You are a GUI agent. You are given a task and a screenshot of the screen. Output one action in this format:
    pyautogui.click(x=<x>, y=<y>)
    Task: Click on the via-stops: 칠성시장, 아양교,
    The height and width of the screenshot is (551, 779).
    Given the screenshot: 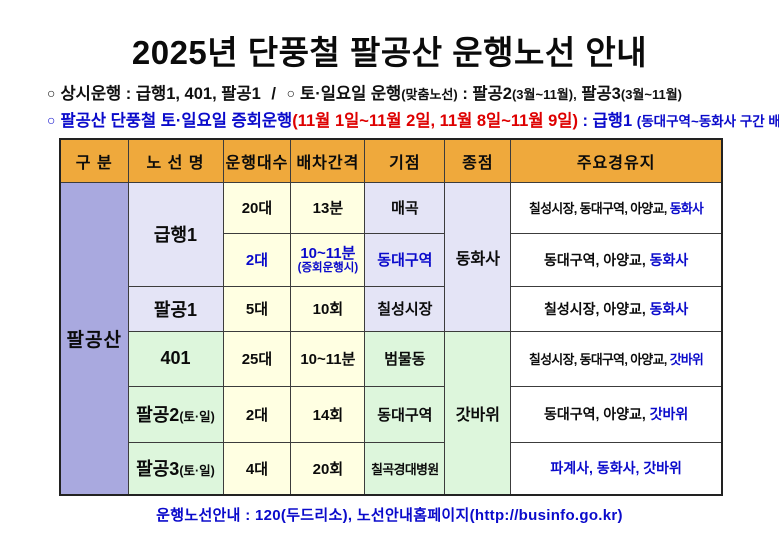 What is the action you would take?
    pyautogui.click(x=596, y=308)
    